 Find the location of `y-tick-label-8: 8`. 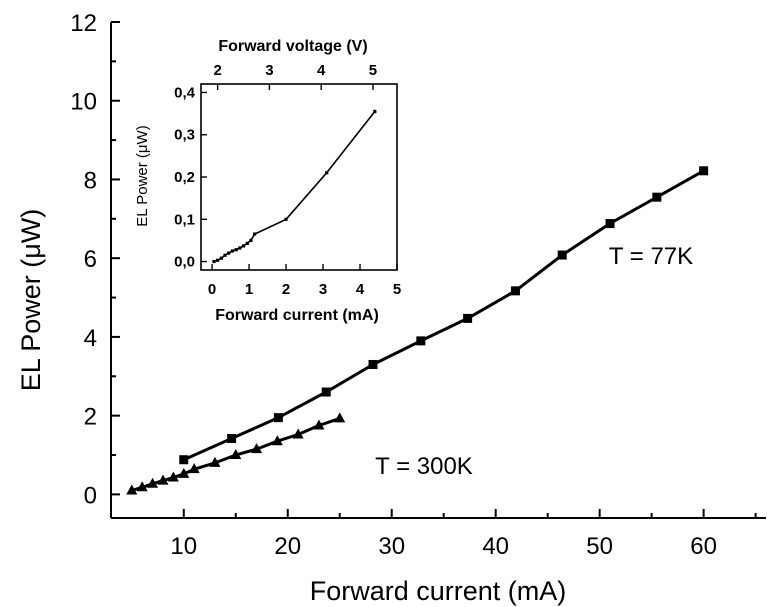

y-tick-label-8: 8 is located at coordinates (90, 180).